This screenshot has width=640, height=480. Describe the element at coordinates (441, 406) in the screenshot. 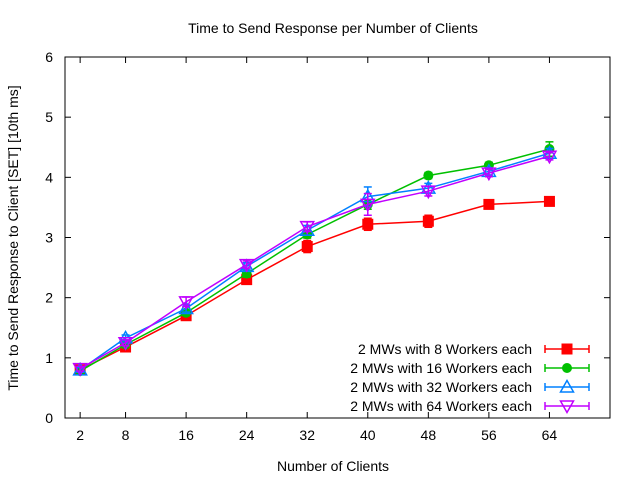

I see `legend-label: 2 MWs with 64 Workers each` at that location.